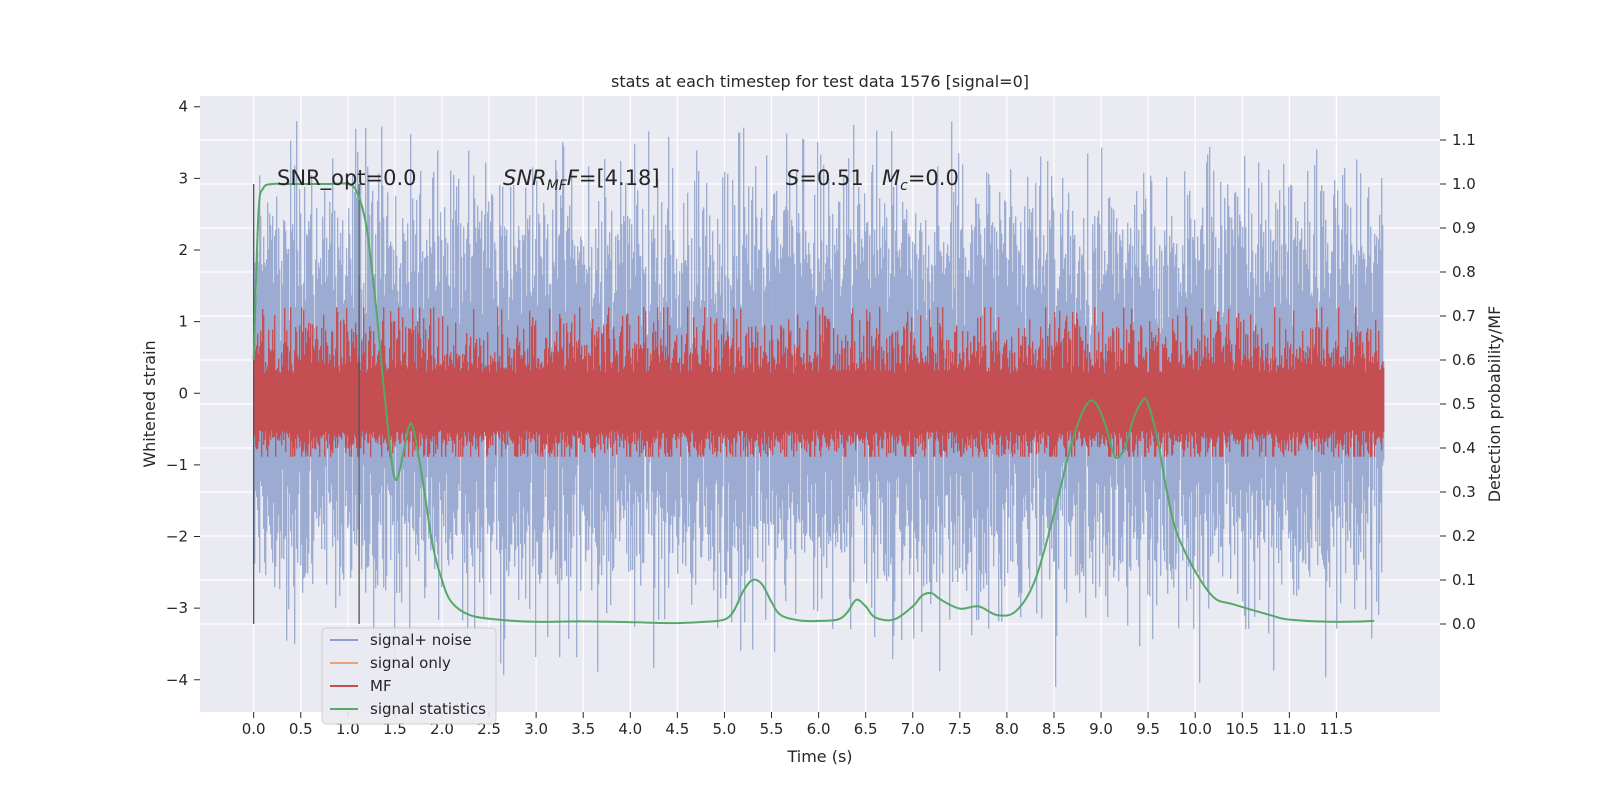  I want to click on x-tick-label-15: 7.5, so click(960, 729).